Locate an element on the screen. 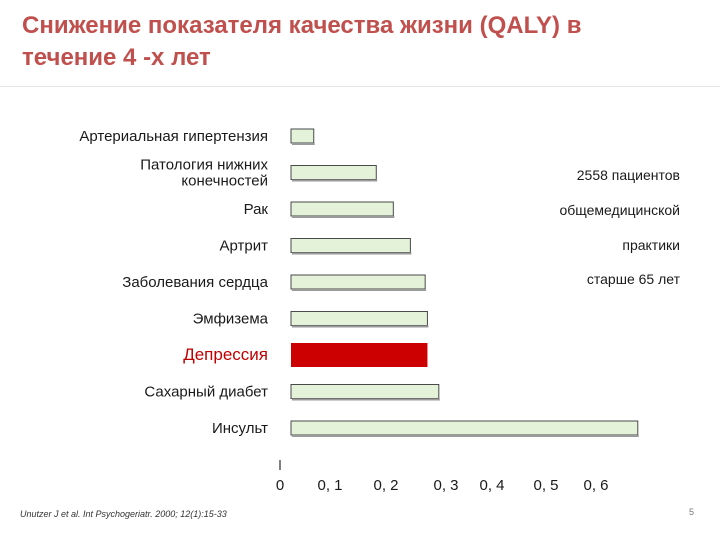 This screenshot has width=720, height=540. x-tick-label: 0, 4 is located at coordinates (491, 485).